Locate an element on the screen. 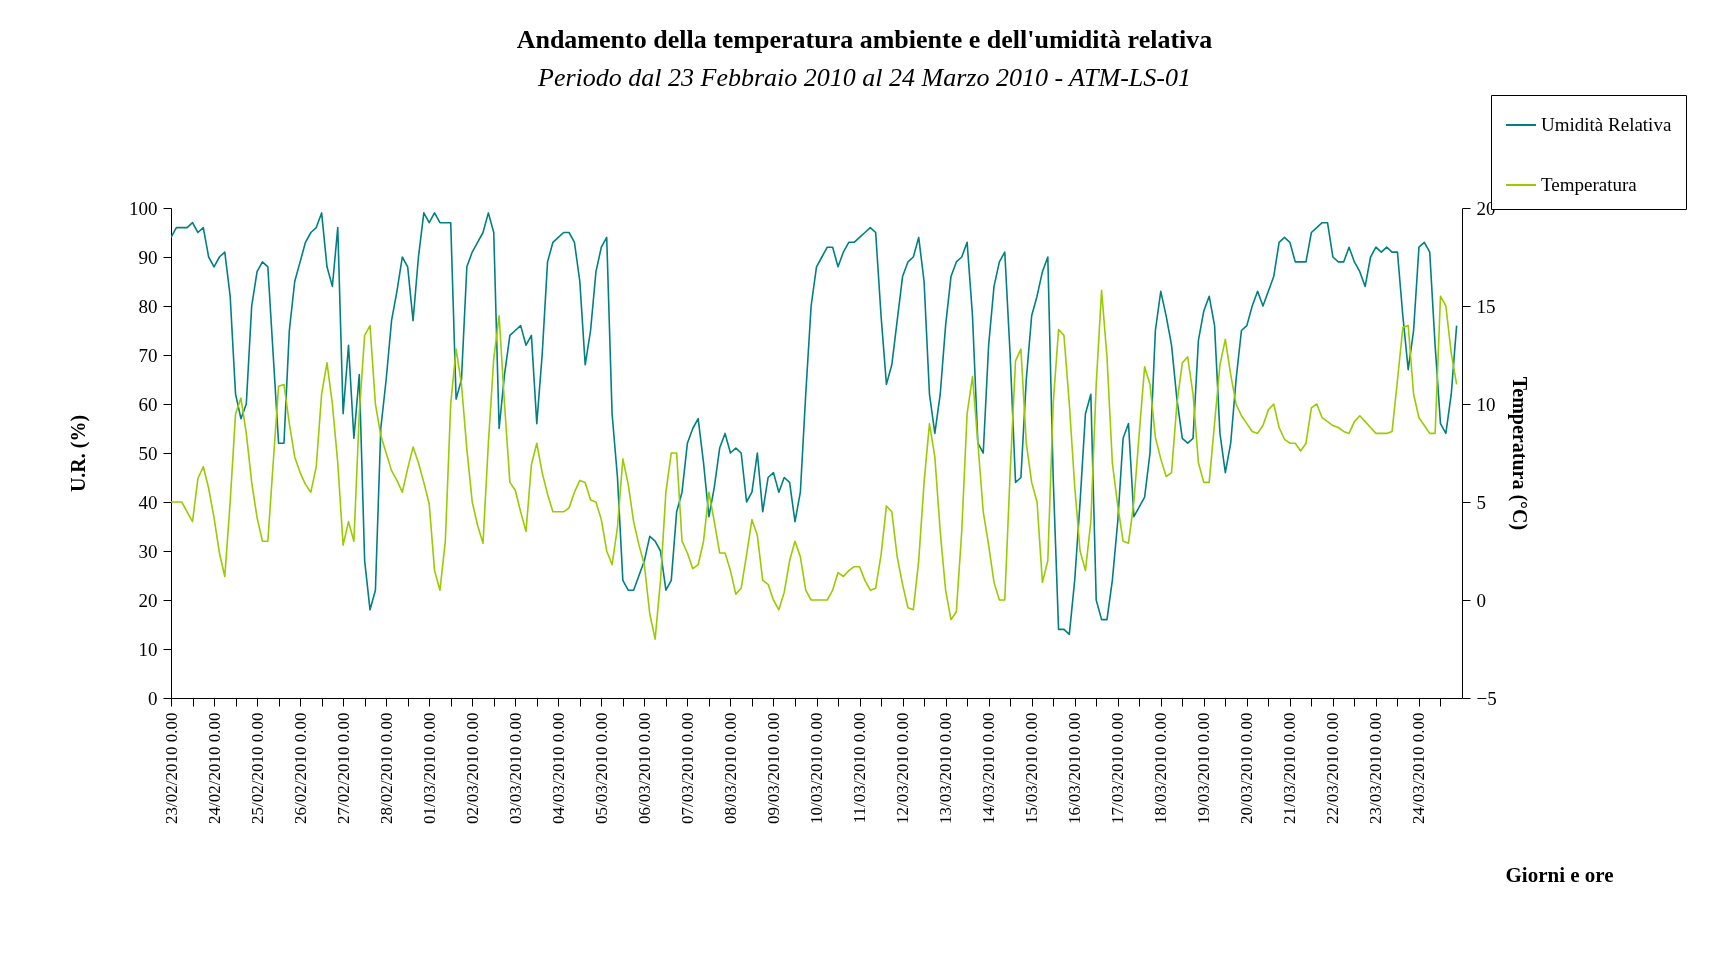  x-tick-label: 01/03/2010 0.00 is located at coordinates (429, 768).